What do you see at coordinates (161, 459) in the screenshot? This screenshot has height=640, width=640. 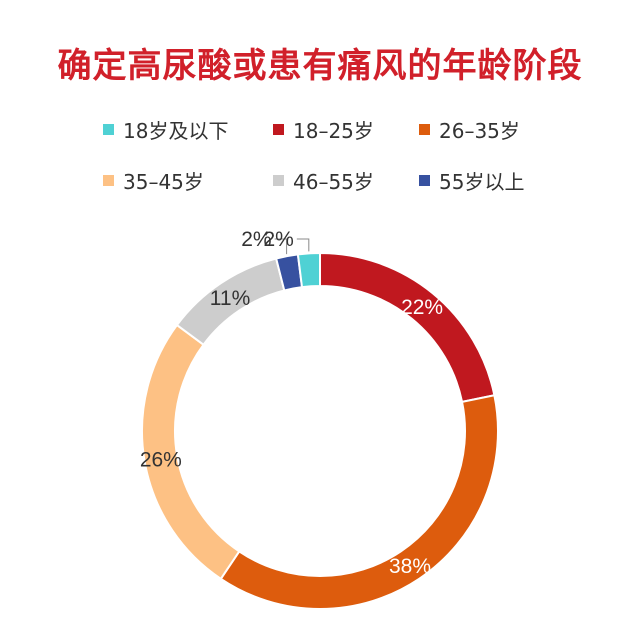 I see `data-label-35-45: 26%` at bounding box center [161, 459].